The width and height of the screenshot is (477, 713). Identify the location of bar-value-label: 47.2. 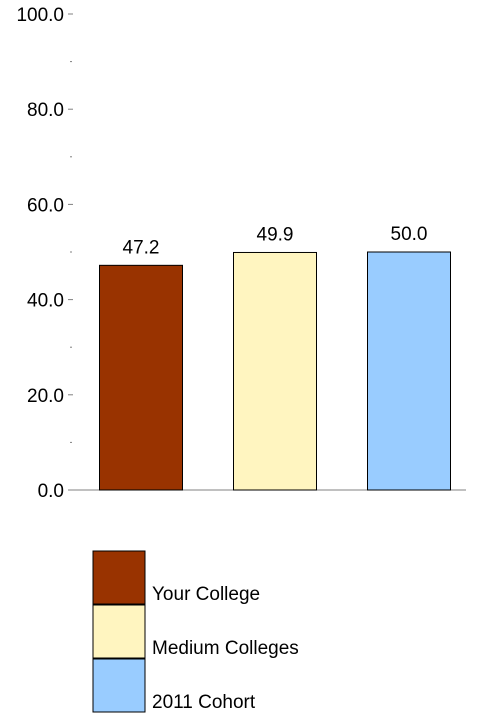
(141, 247).